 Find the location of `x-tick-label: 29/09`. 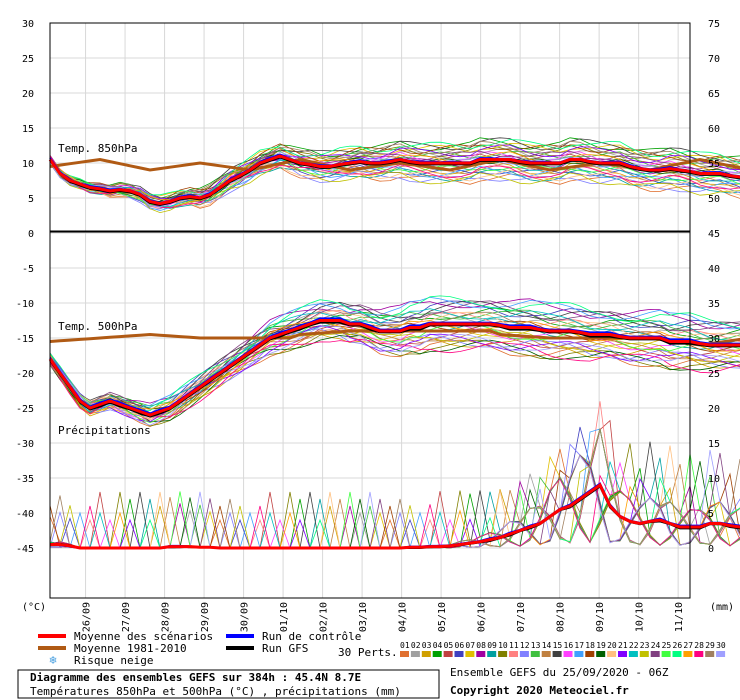

x-tick-label: 29/09 is located at coordinates (205, 617).